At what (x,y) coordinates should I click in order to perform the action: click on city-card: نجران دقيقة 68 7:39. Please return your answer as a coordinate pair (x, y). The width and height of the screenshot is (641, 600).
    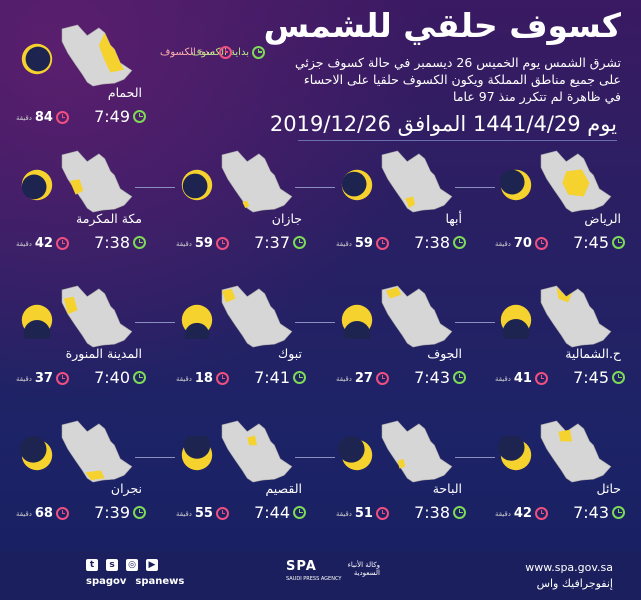
    Looking at the image, I should click on (81, 475).